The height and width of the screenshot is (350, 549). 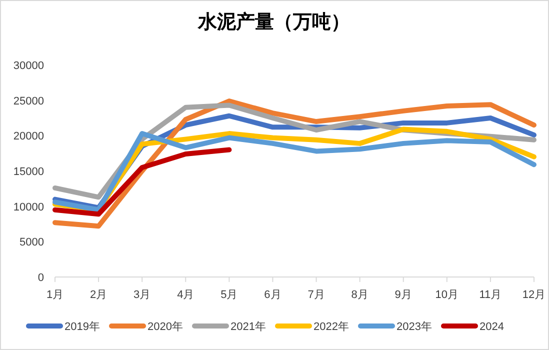 I want to click on legend-label: 2021年, so click(x=248, y=327).